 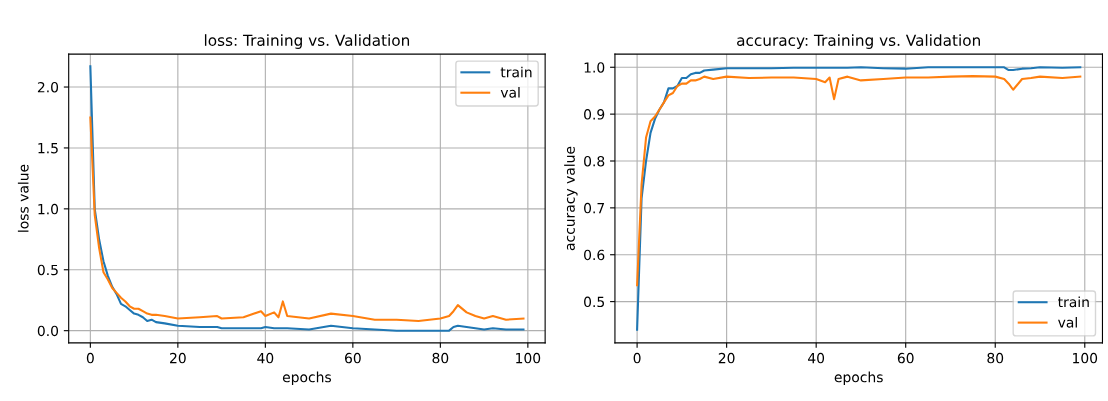 What do you see at coordinates (48, 148) in the screenshot?
I see `y-tick-label: 1.5` at bounding box center [48, 148].